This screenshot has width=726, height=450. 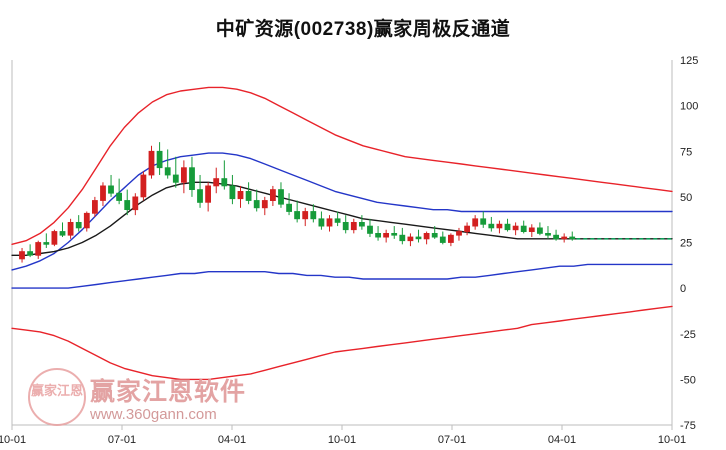 I want to click on svg-text: 125, so click(x=689, y=61).